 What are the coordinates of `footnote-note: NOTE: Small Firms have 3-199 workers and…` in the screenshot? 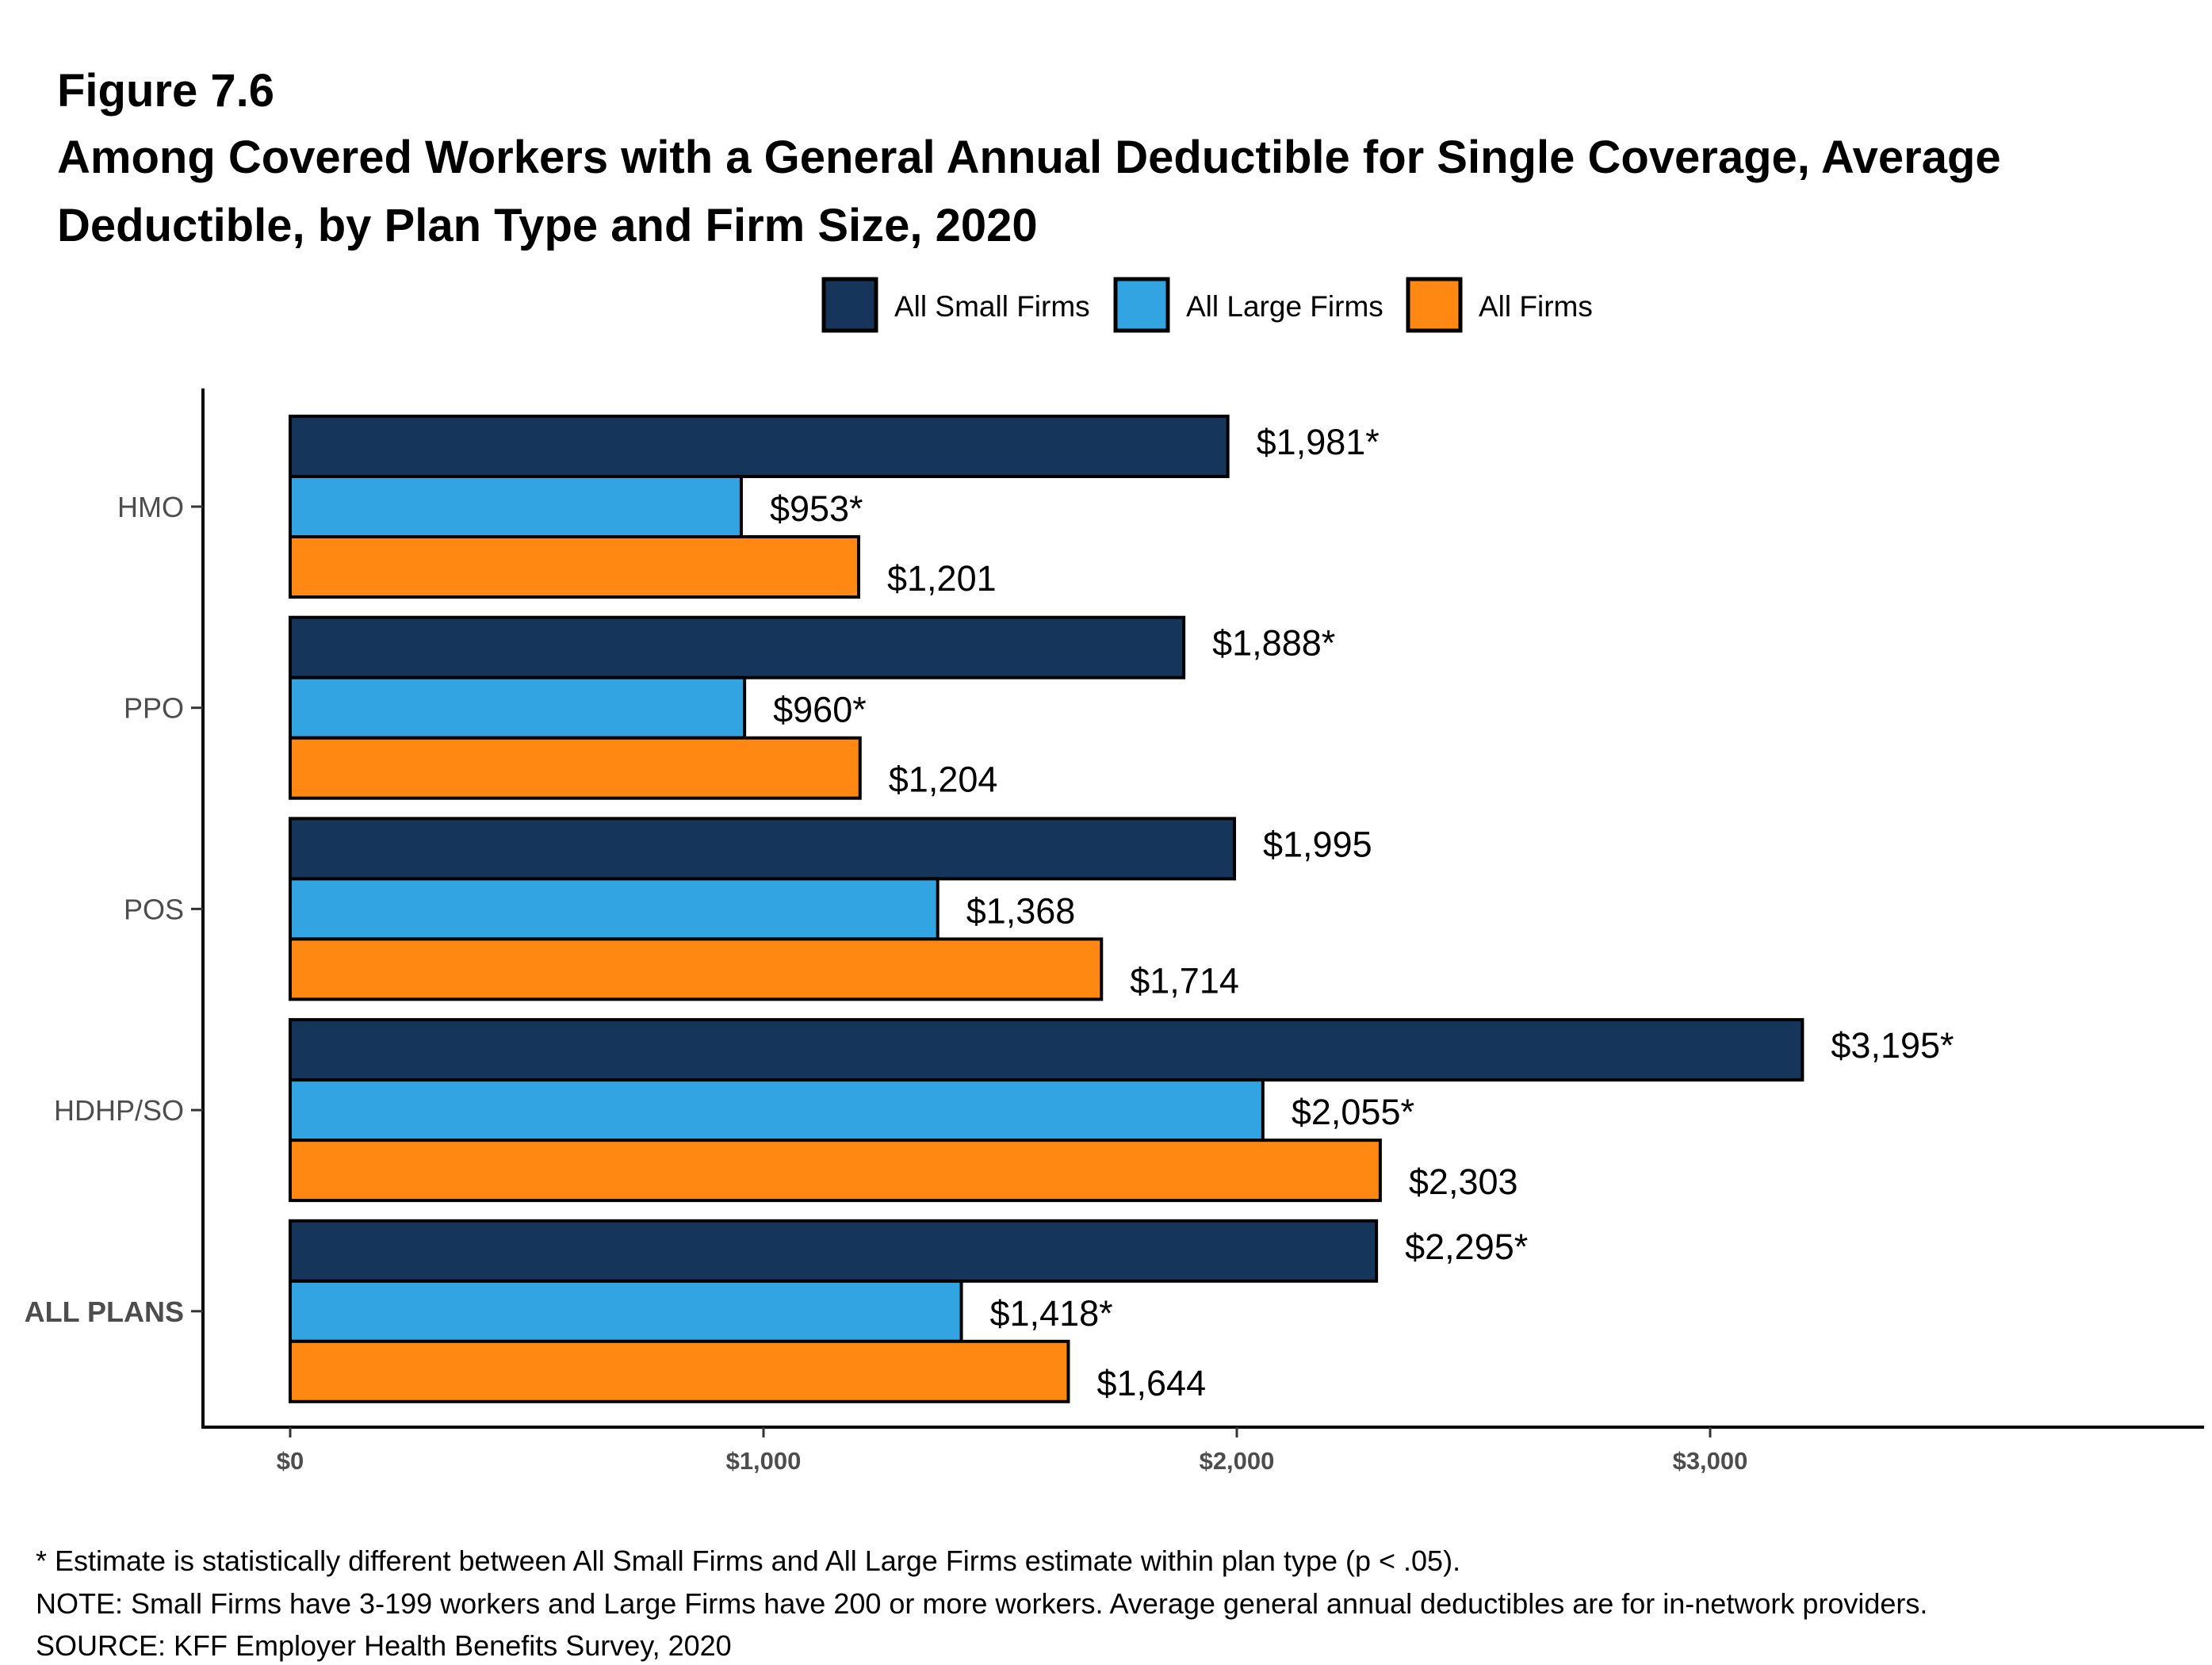 It's located at (981, 1603).